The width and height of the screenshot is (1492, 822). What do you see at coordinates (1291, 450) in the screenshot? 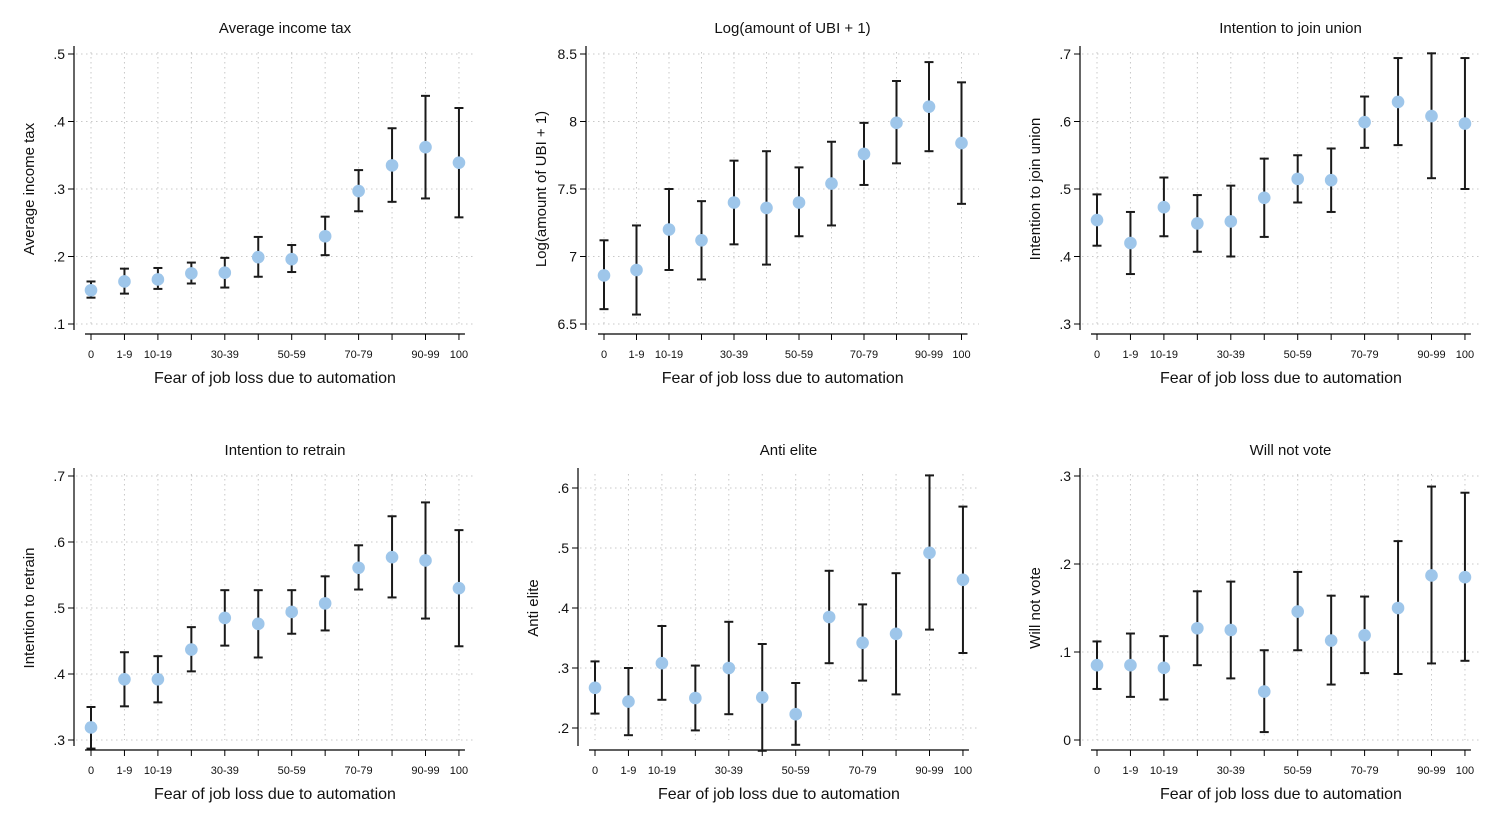
I see `chart-title: Will not vote` at bounding box center [1291, 450].